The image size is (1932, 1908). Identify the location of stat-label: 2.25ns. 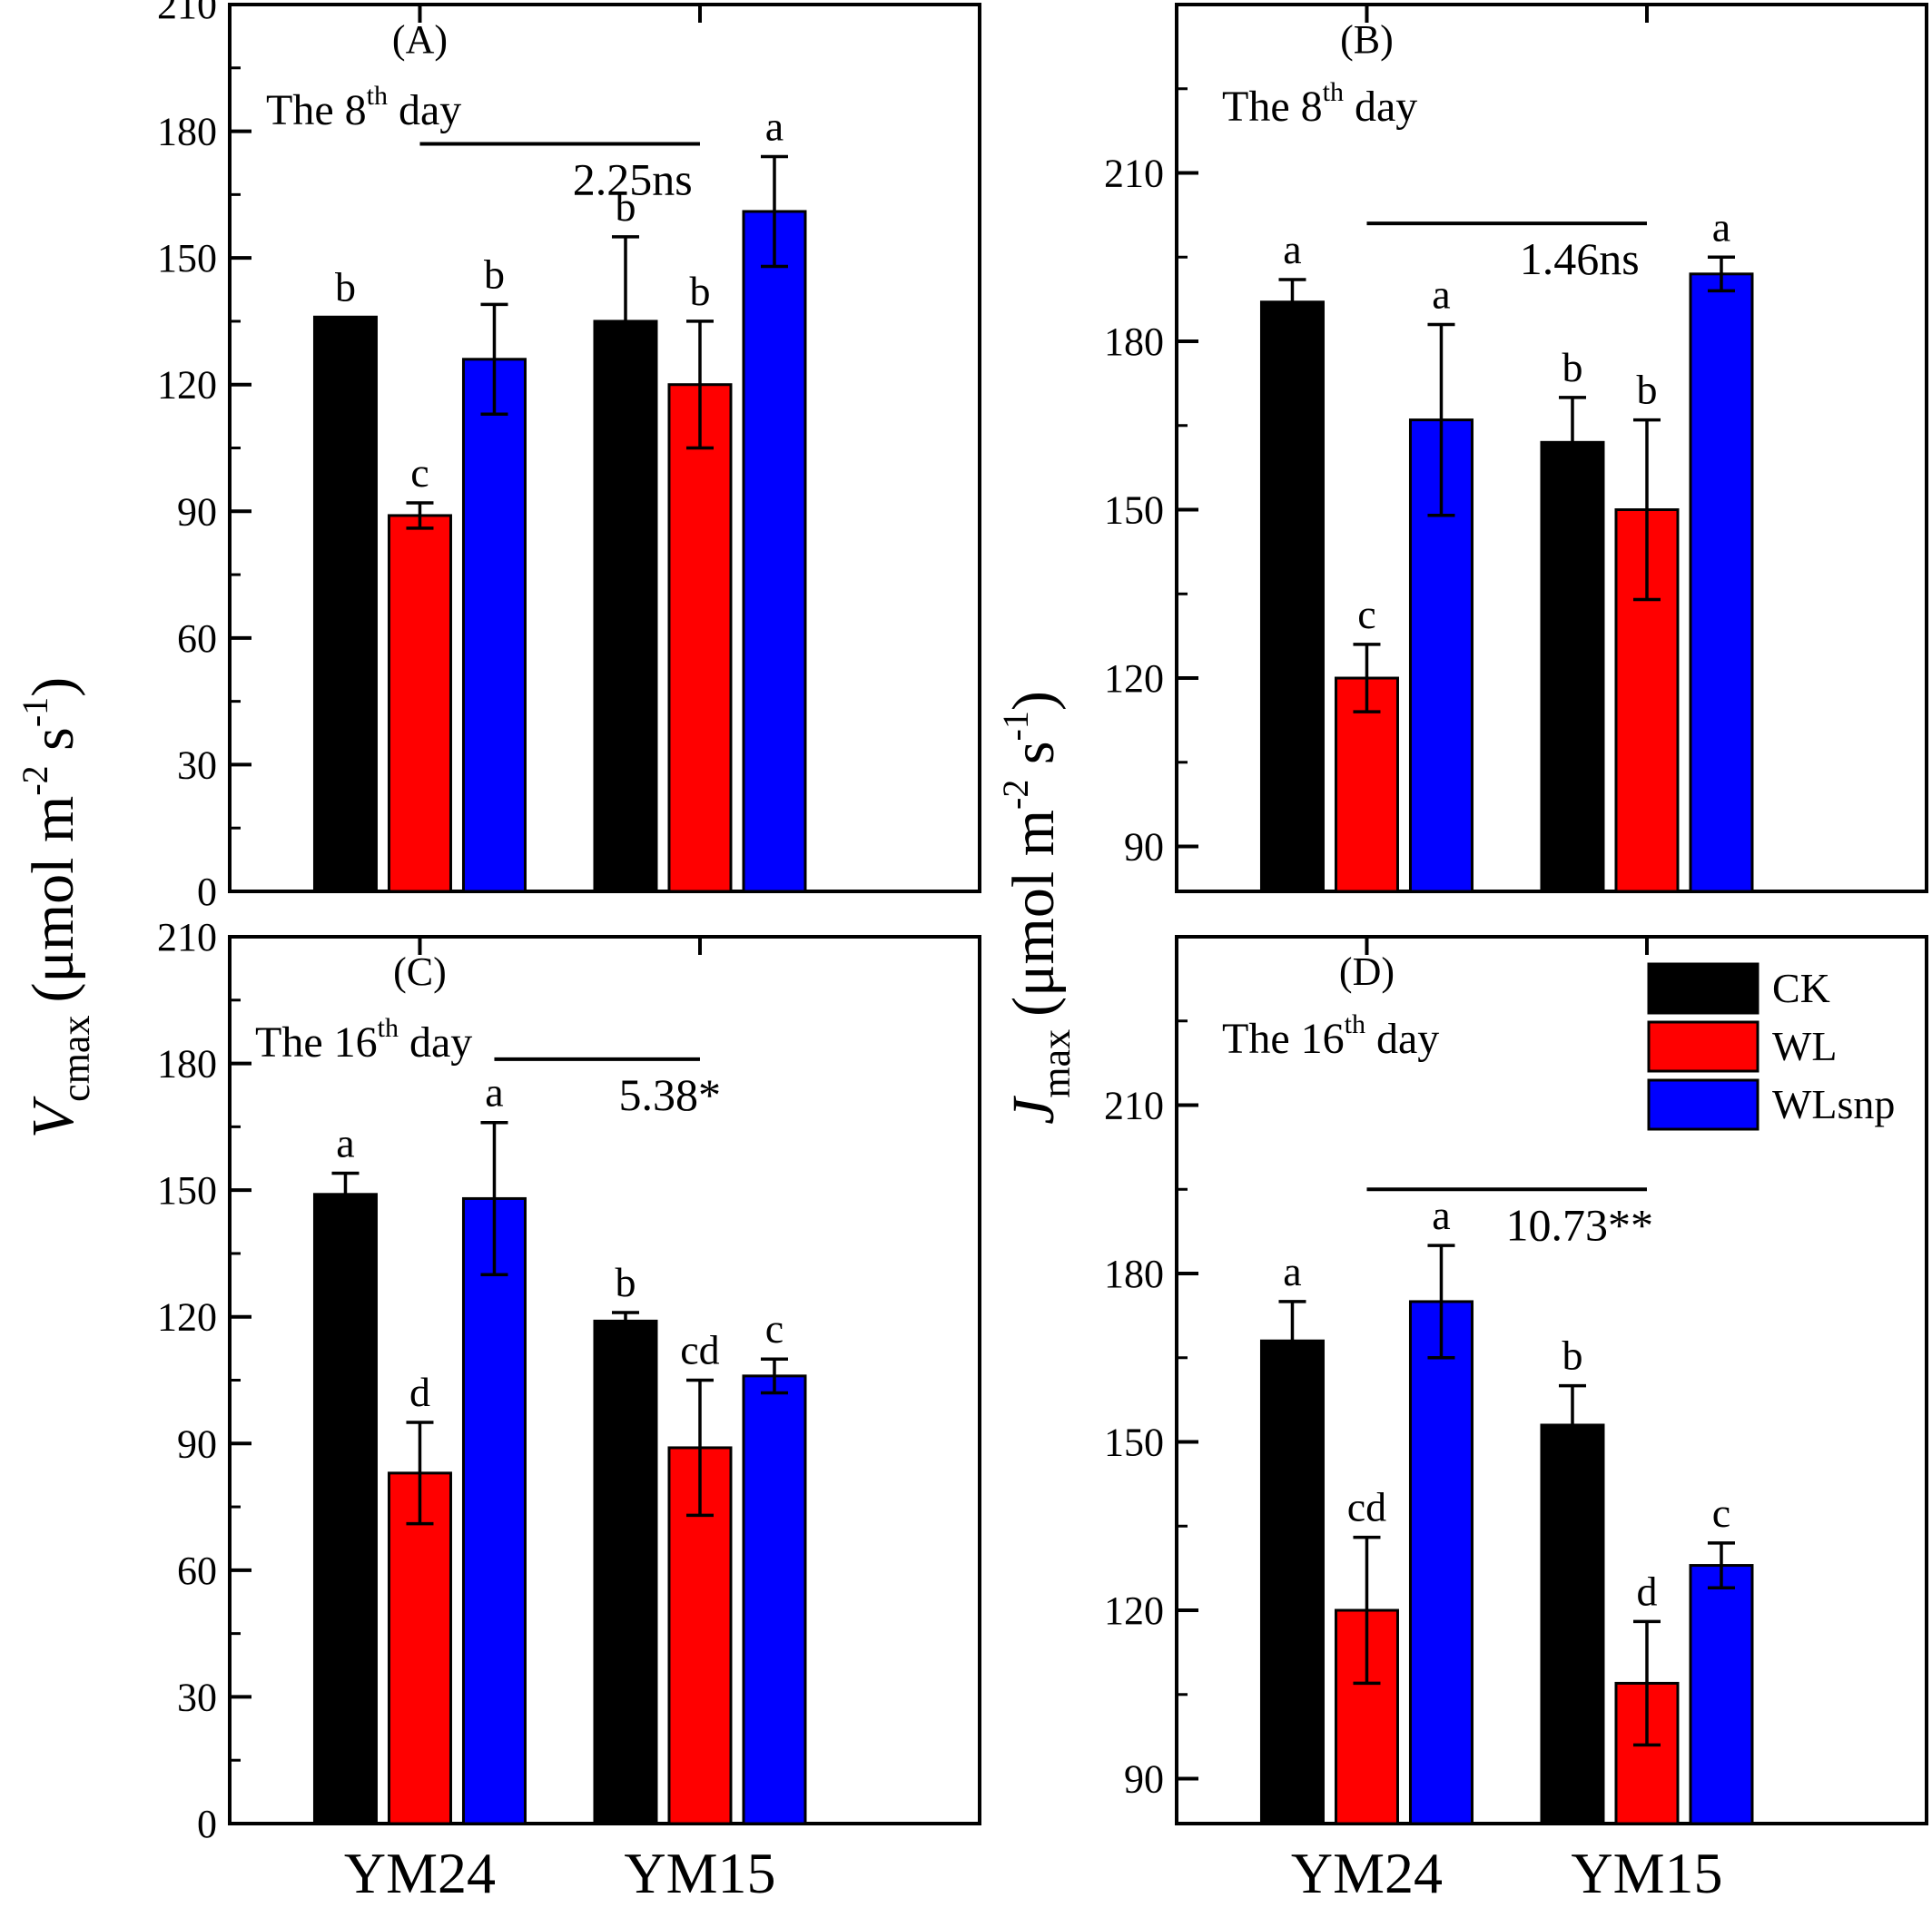
(633, 179).